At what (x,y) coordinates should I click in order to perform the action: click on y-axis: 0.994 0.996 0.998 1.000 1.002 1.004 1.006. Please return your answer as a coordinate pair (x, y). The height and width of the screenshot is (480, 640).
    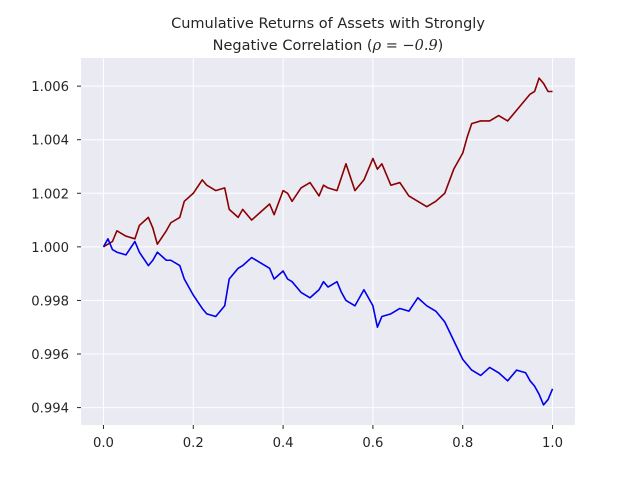
    Looking at the image, I should click on (56, 248).